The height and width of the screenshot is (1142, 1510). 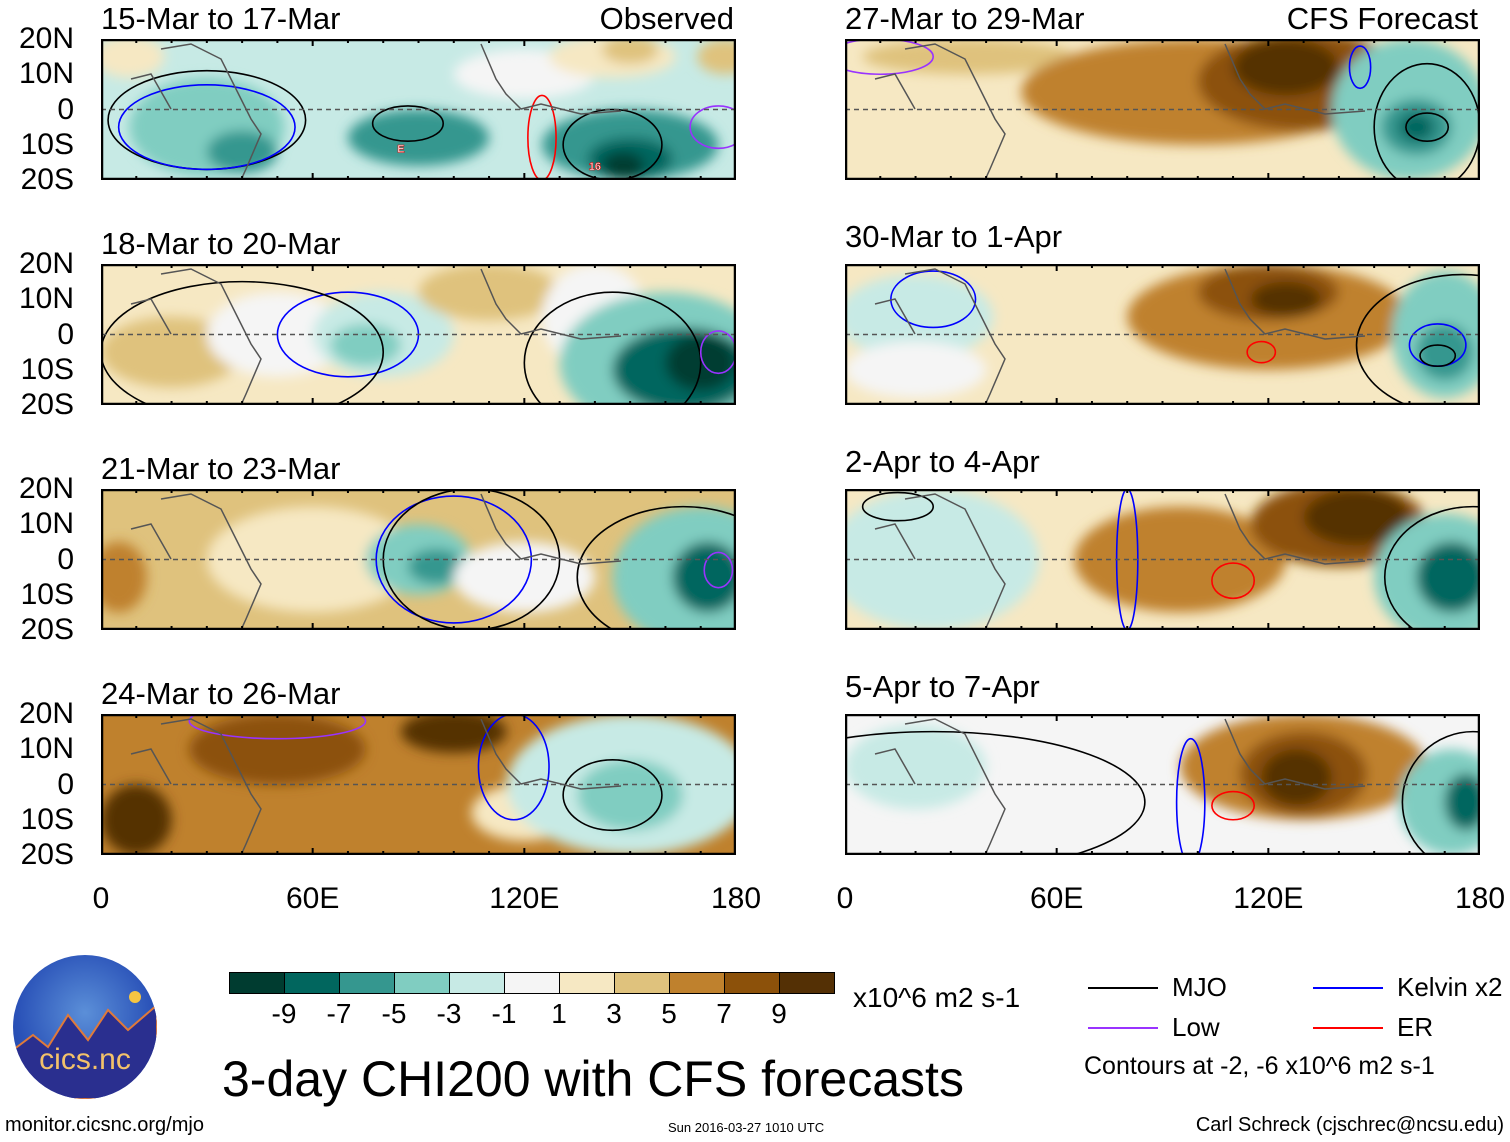 What do you see at coordinates (339, 1013) in the screenshot?
I see `colorbar-tick-label: -7` at bounding box center [339, 1013].